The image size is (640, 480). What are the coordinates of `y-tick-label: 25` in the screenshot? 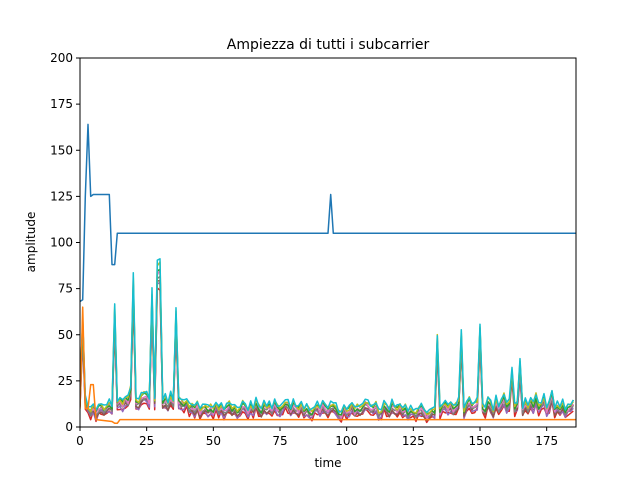 It's located at (65, 381).